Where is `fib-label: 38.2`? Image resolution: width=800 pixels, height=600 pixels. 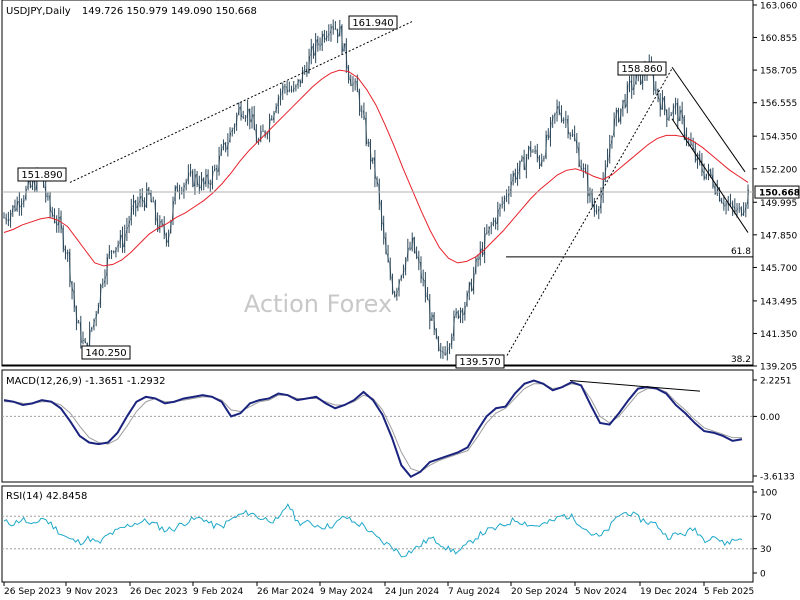
fib-label: 38.2 is located at coordinates (741, 360).